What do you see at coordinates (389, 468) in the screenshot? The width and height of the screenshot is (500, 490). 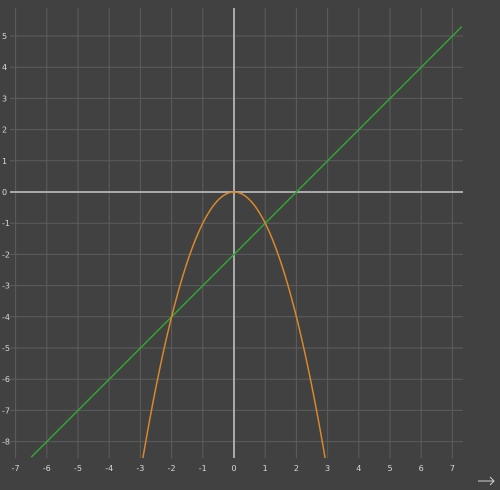 I see `x-tick-label: 5` at bounding box center [389, 468].